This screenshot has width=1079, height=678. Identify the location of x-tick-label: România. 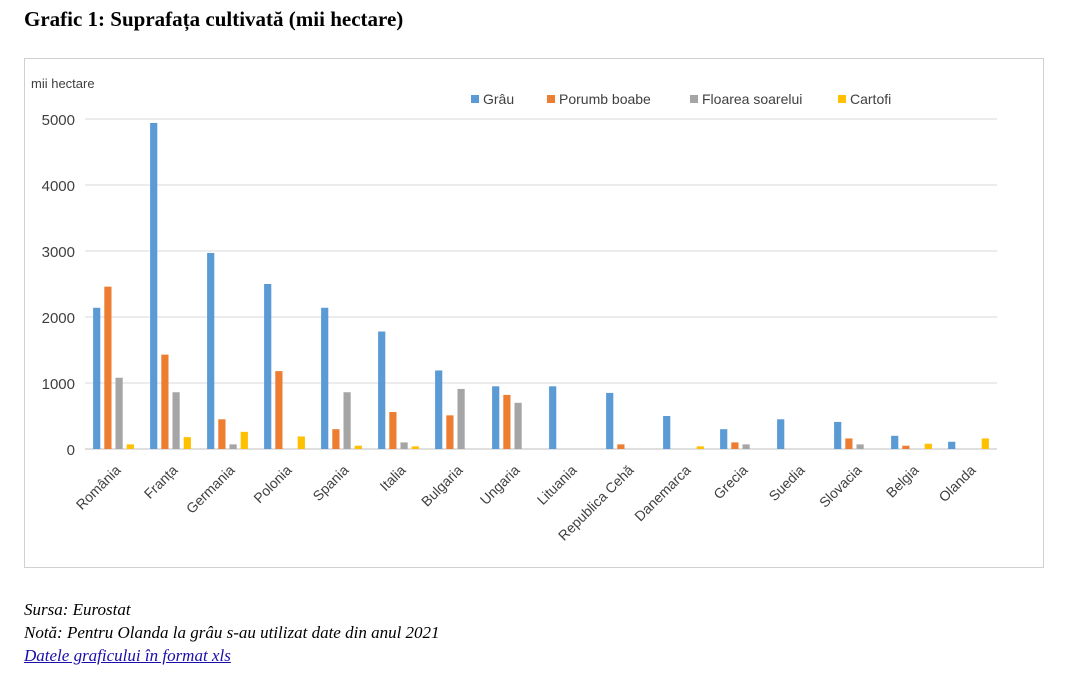
(98, 487).